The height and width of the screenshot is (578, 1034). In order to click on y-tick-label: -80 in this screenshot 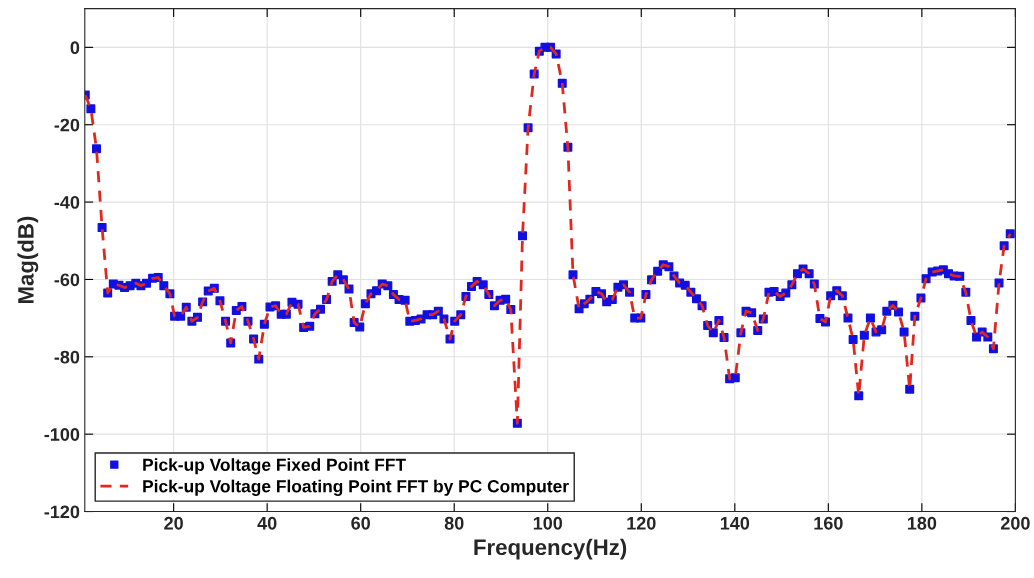, I will do `click(67, 357)`.